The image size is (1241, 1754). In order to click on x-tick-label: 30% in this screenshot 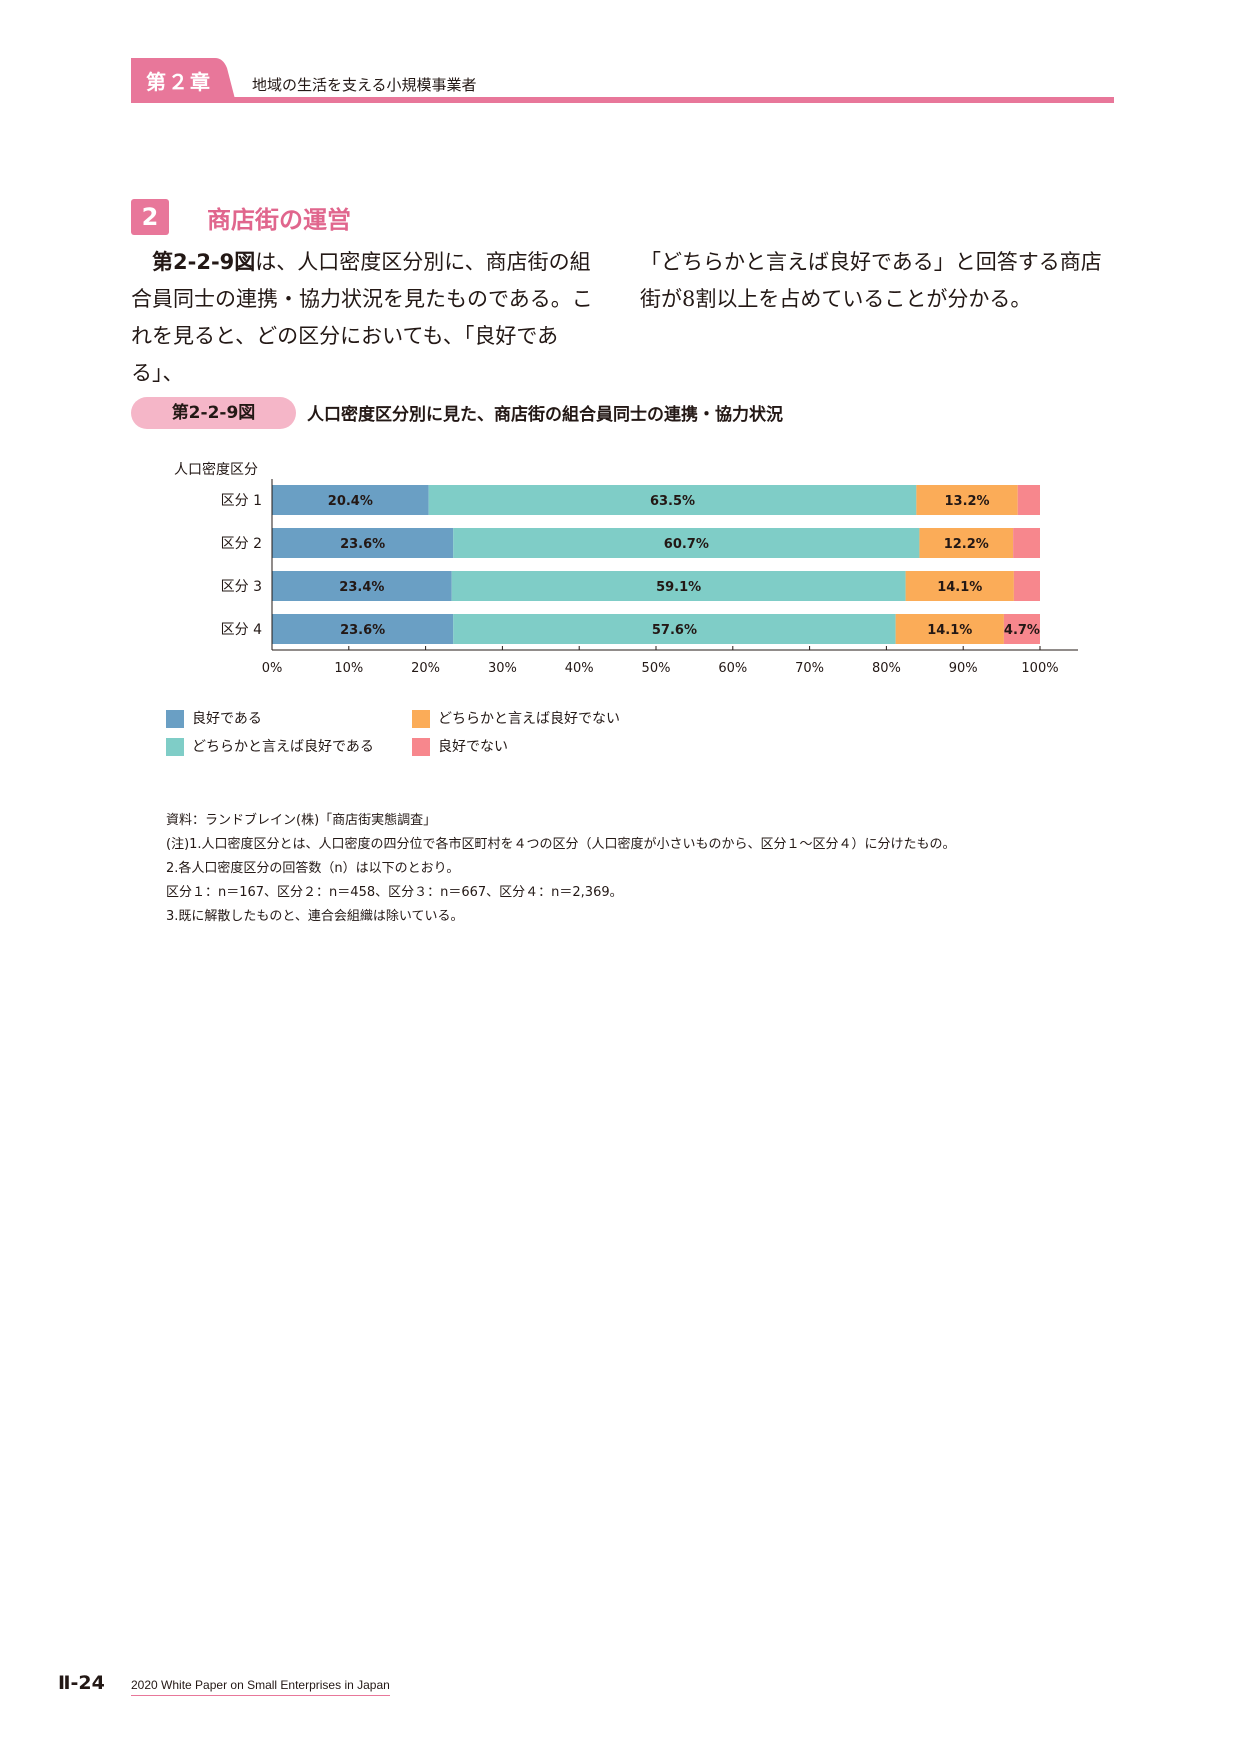, I will do `click(502, 668)`.